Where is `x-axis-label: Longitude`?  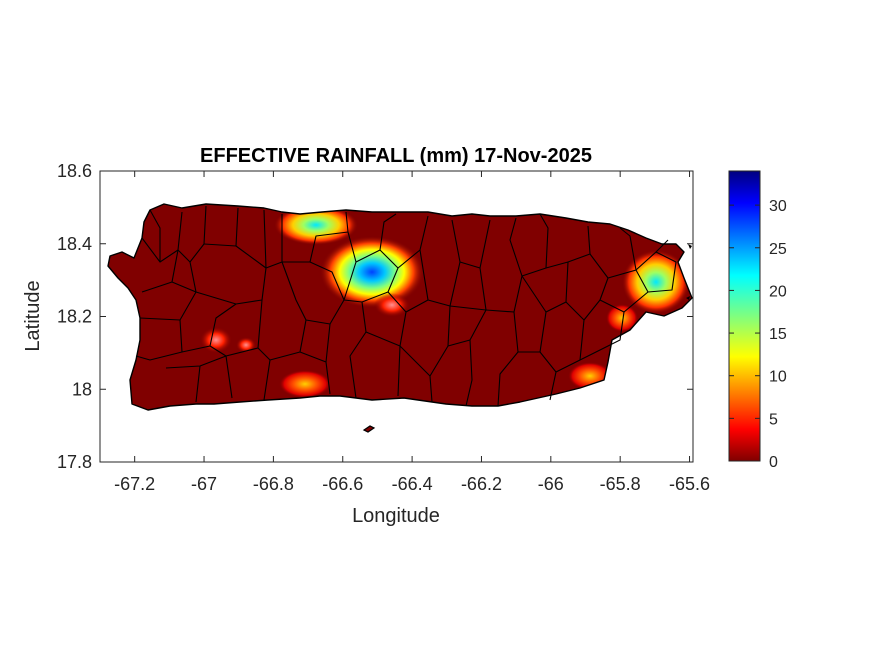
x-axis-label: Longitude is located at coordinates (396, 516).